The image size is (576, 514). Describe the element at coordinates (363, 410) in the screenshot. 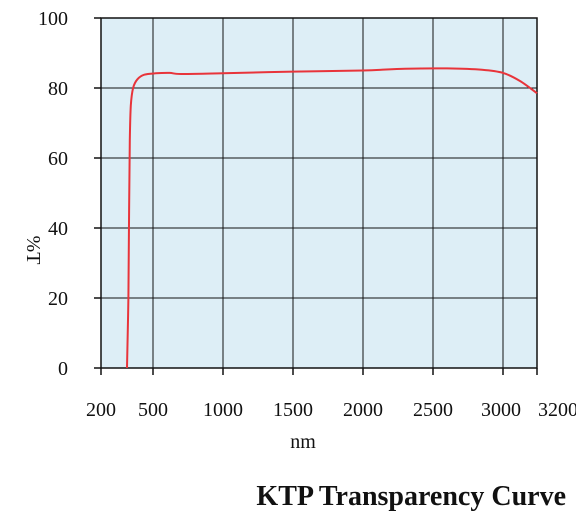

I see `x-tick-label: 2000` at that location.